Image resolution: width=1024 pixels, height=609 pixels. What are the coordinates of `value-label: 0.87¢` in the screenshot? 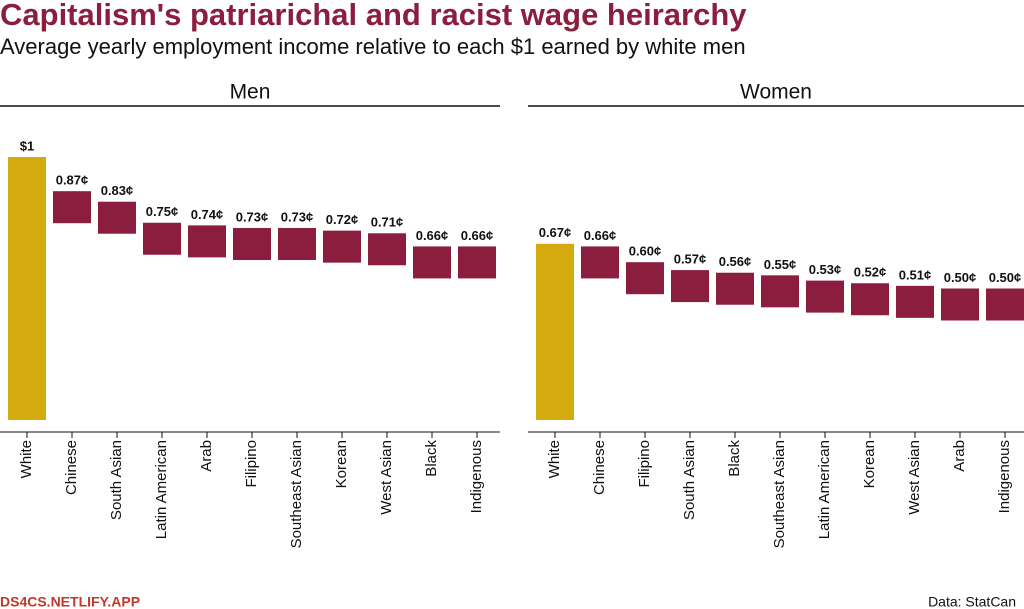 It's located at (72, 180).